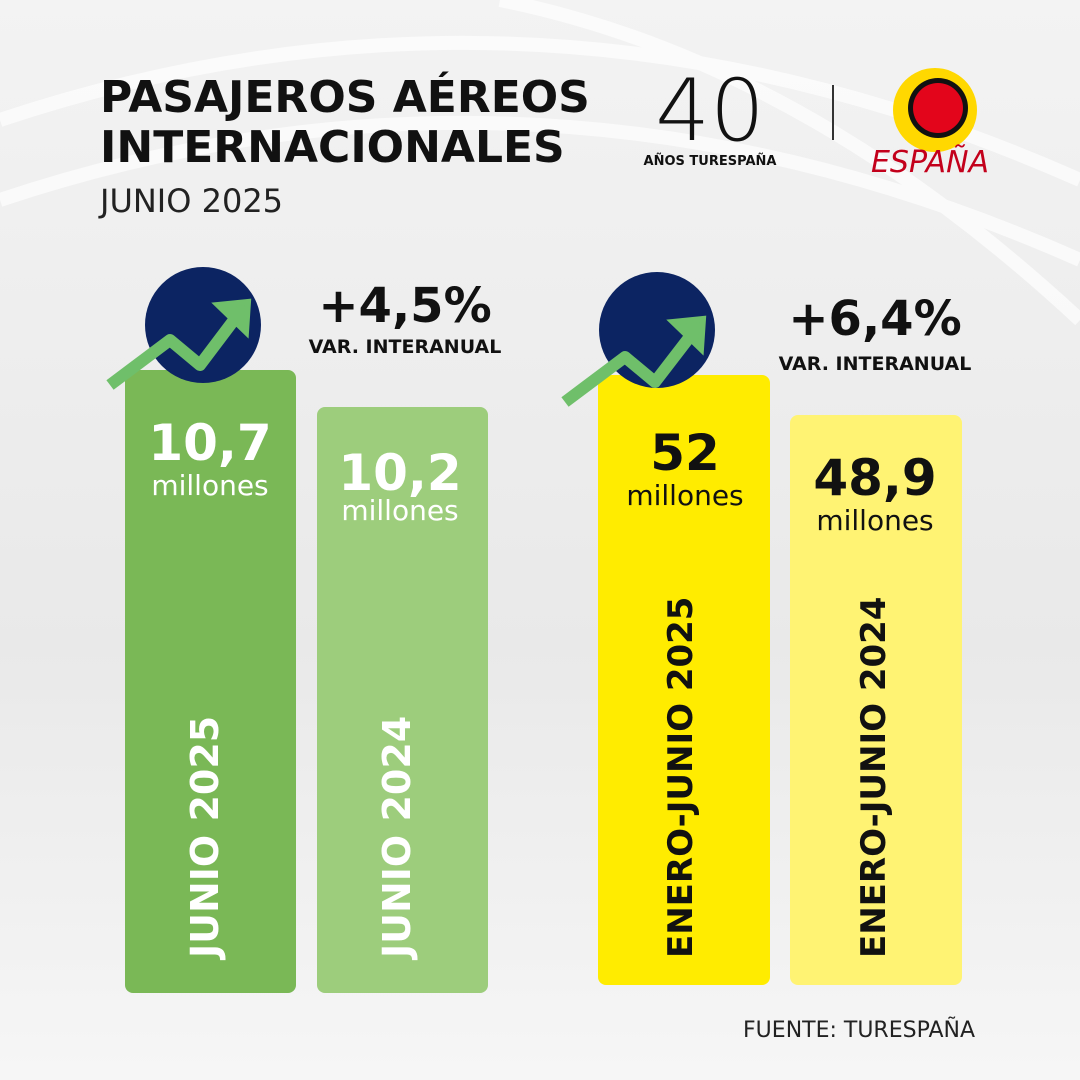 The image size is (1080, 1080). I want to click on anniversary-text: AÑOS TURESPAÑA, so click(710, 161).